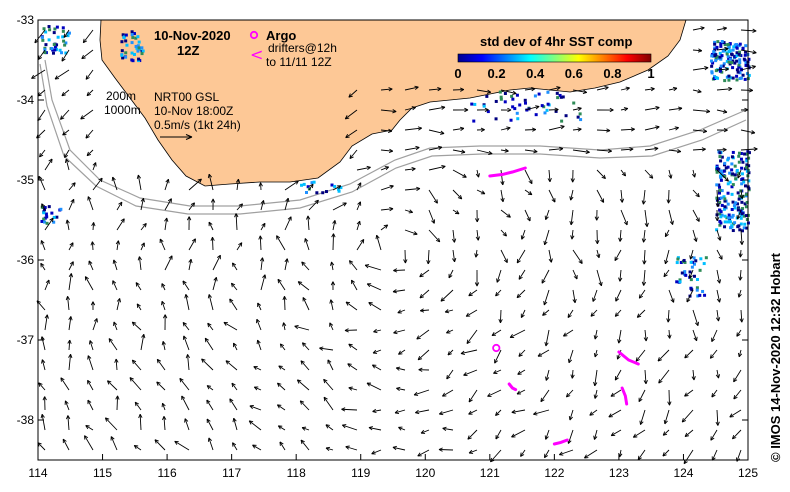 This screenshot has height=492, width=790. What do you see at coordinates (490, 473) in the screenshot?
I see `x-tick-label: 121` at bounding box center [490, 473].